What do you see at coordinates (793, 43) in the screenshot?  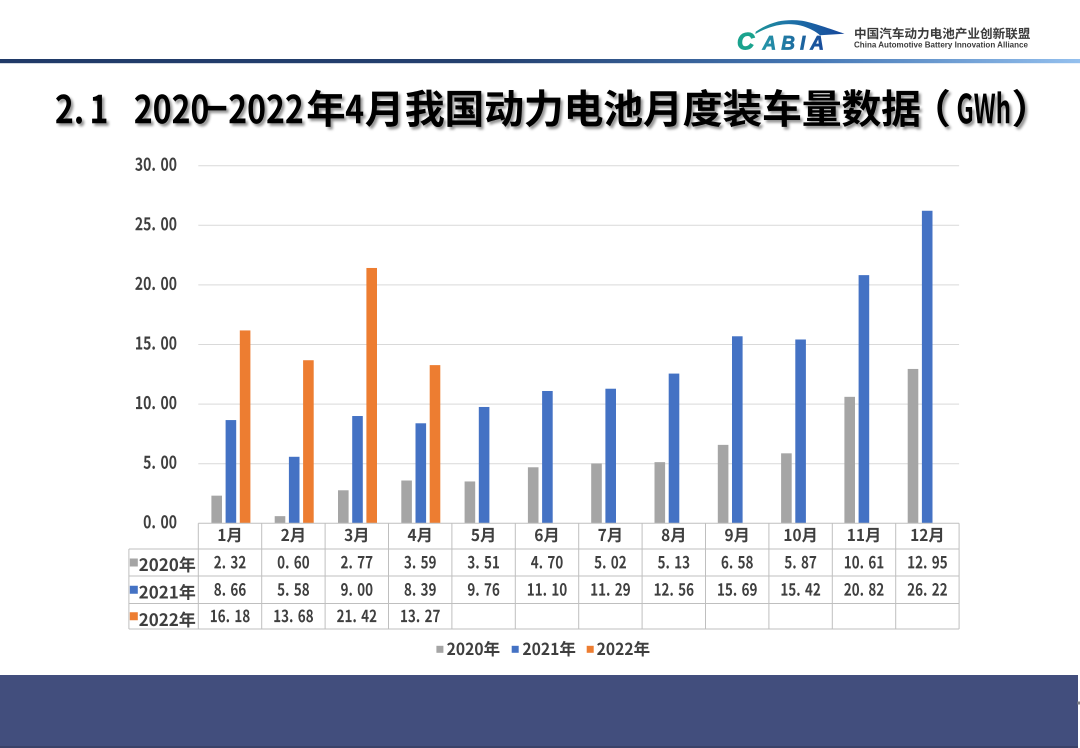 I see `svg-text: ABIA` at bounding box center [793, 43].